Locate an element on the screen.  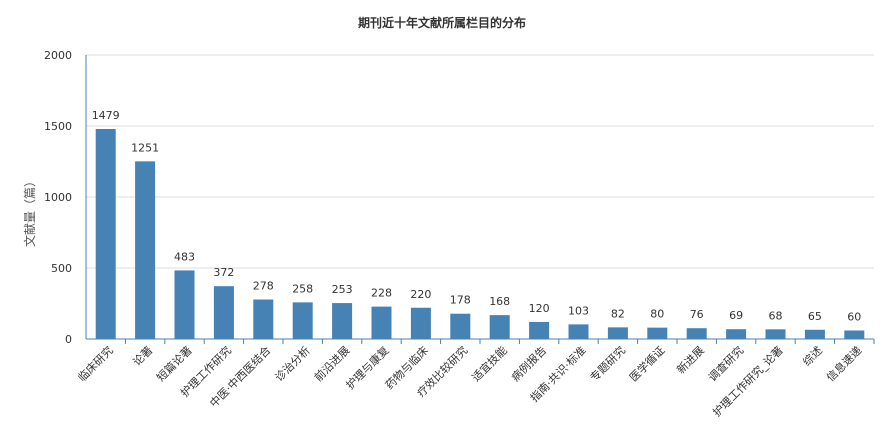
data-label: 483 is located at coordinates (184, 256).